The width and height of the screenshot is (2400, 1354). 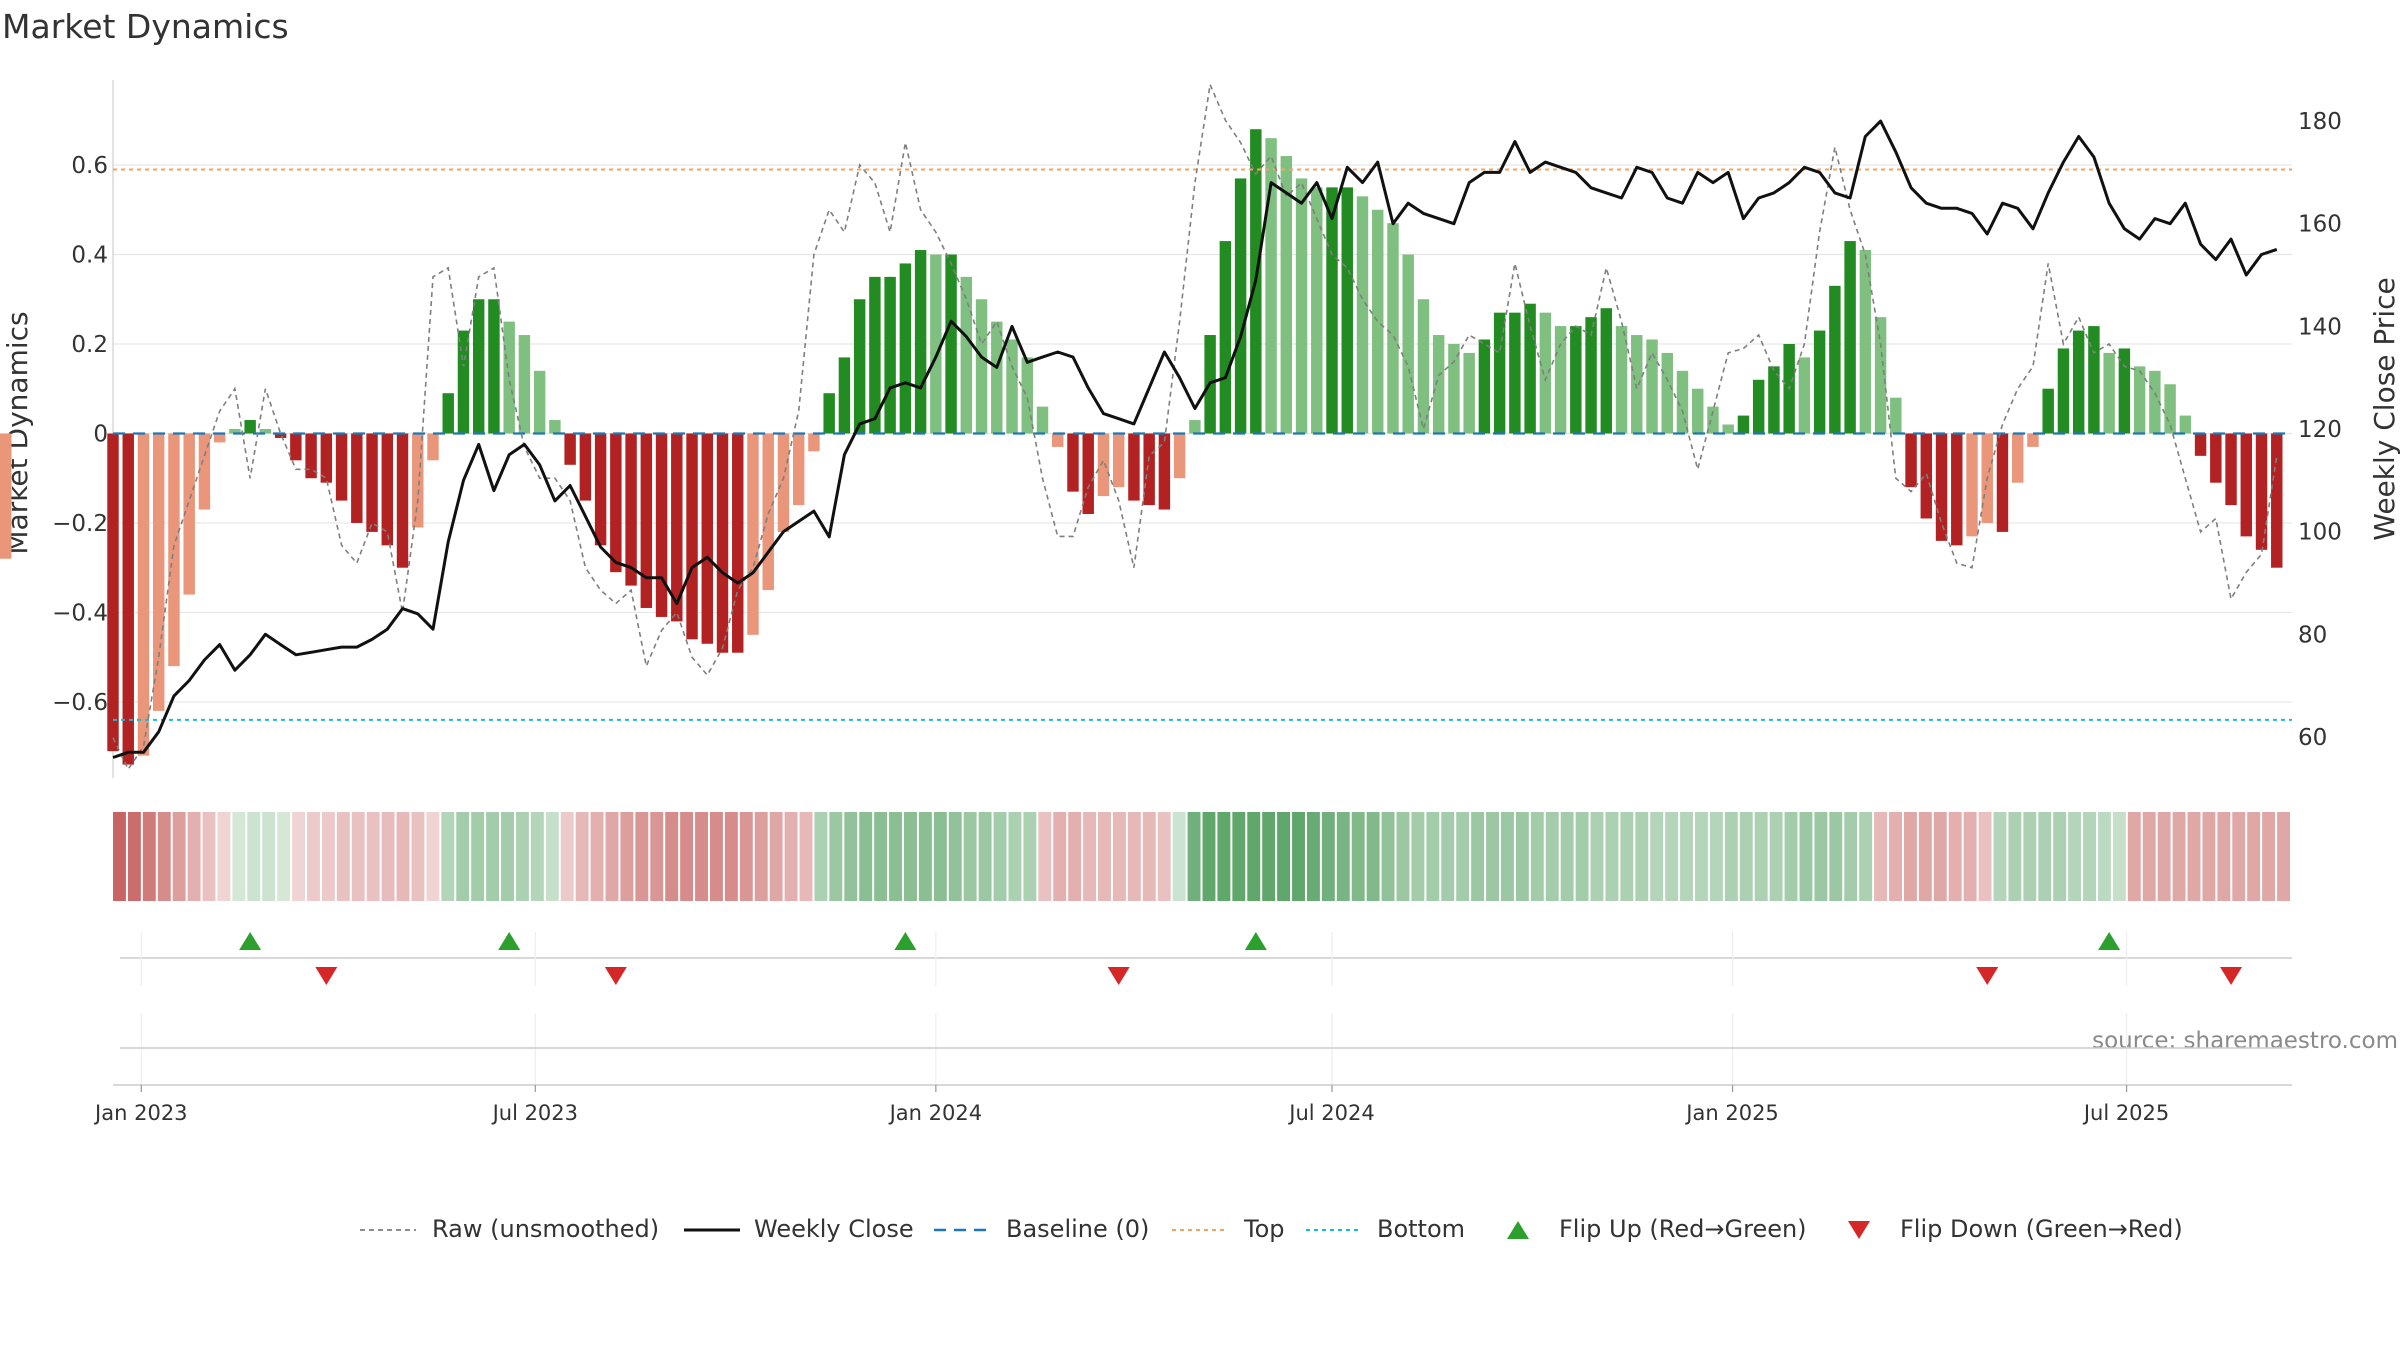 What do you see at coordinates (1859, 1230) in the screenshot?
I see `legend-swatch` at bounding box center [1859, 1230].